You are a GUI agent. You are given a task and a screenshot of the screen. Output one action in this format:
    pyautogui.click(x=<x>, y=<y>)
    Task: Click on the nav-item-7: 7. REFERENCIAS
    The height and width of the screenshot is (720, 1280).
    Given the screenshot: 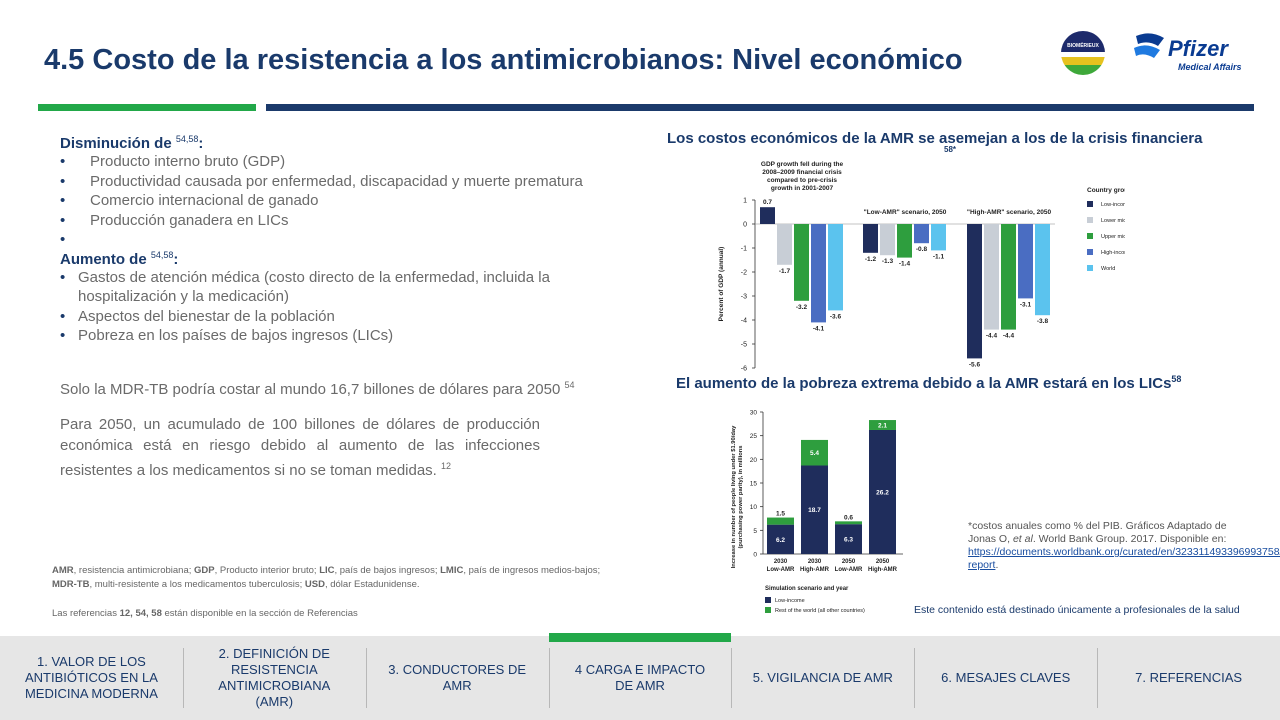 What is the action you would take?
    pyautogui.click(x=1188, y=678)
    